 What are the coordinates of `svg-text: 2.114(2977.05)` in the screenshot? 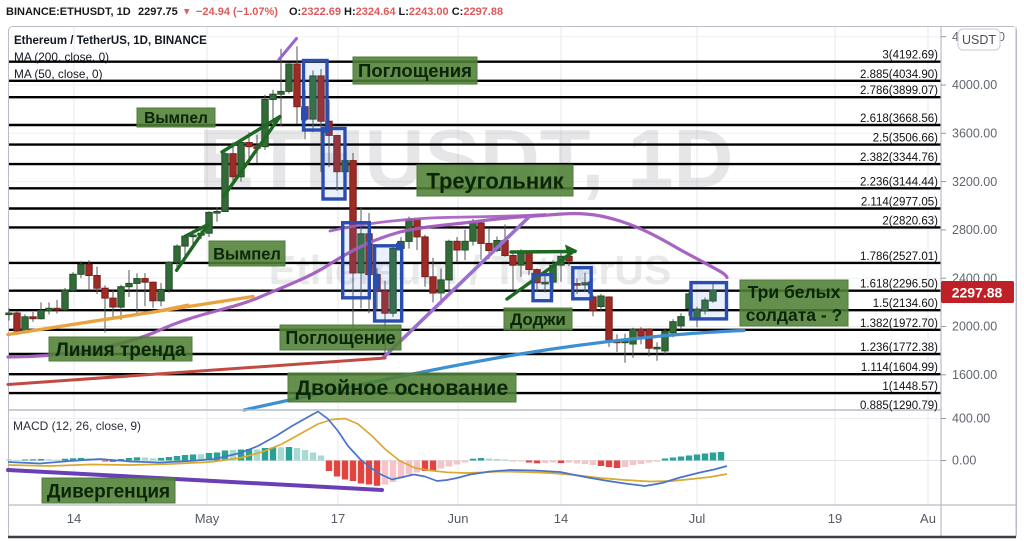 It's located at (899, 203).